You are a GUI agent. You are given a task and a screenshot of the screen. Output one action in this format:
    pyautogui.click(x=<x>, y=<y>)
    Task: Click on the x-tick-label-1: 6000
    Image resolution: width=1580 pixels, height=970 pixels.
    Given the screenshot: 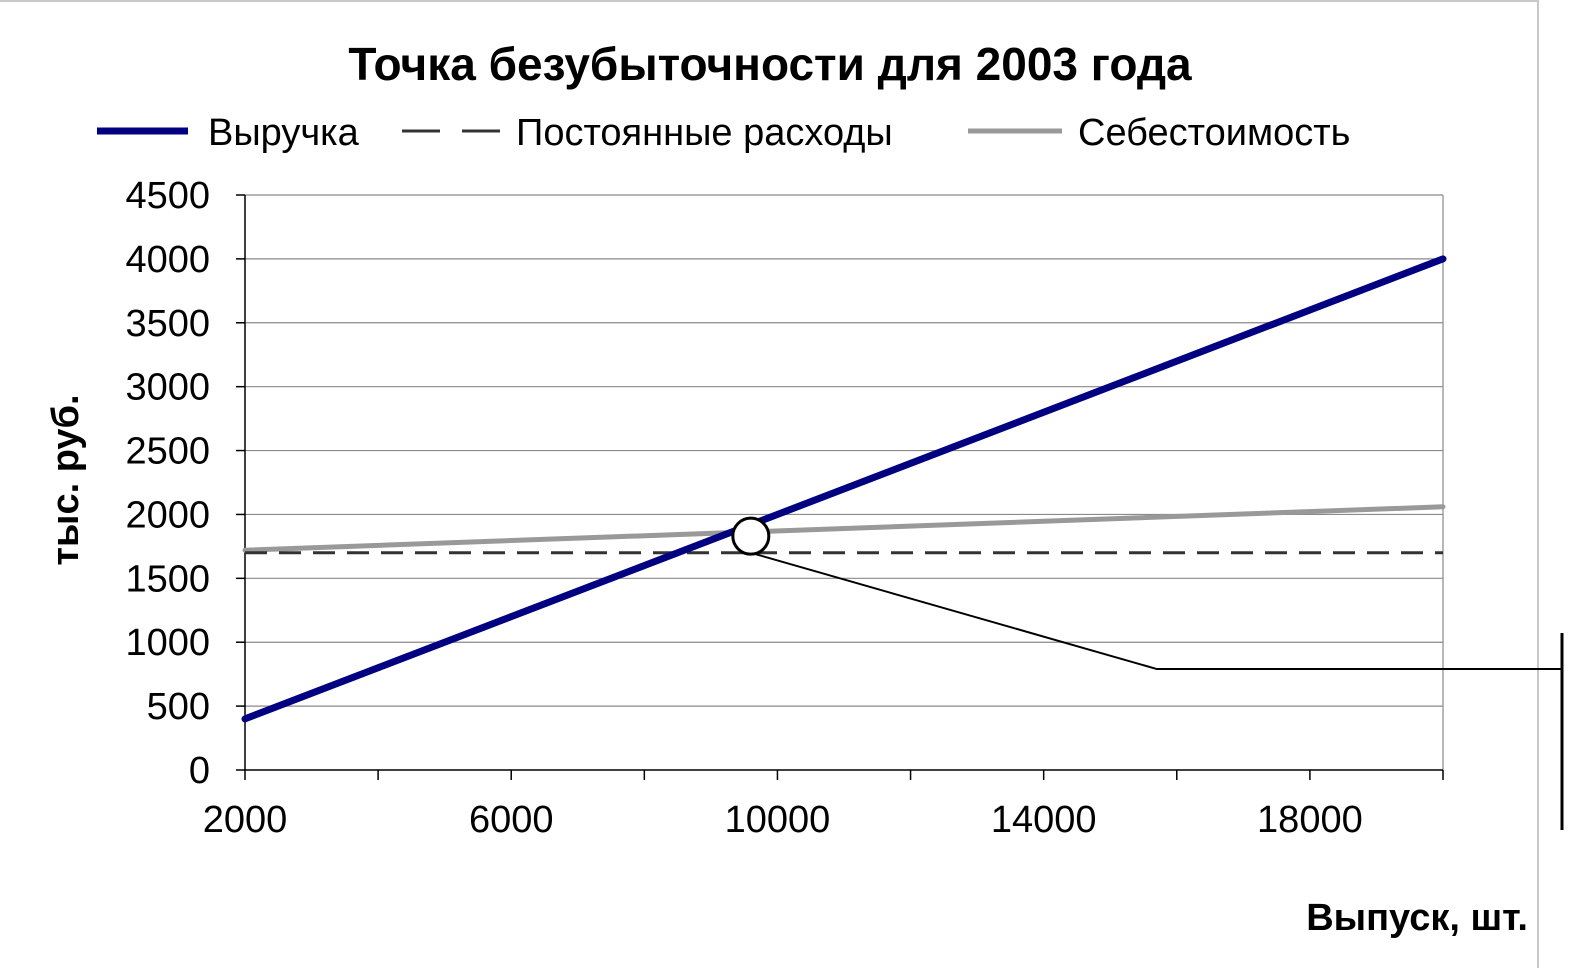 What is the action you would take?
    pyautogui.click(x=511, y=820)
    